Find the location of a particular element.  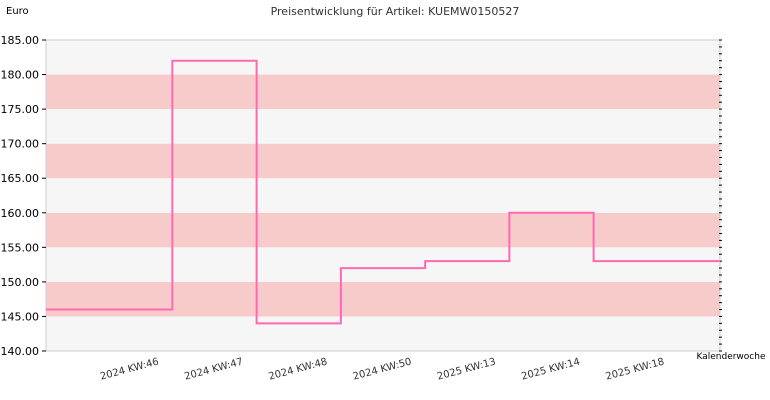

x-tick-label: 2024 KW:48 is located at coordinates (298, 369).